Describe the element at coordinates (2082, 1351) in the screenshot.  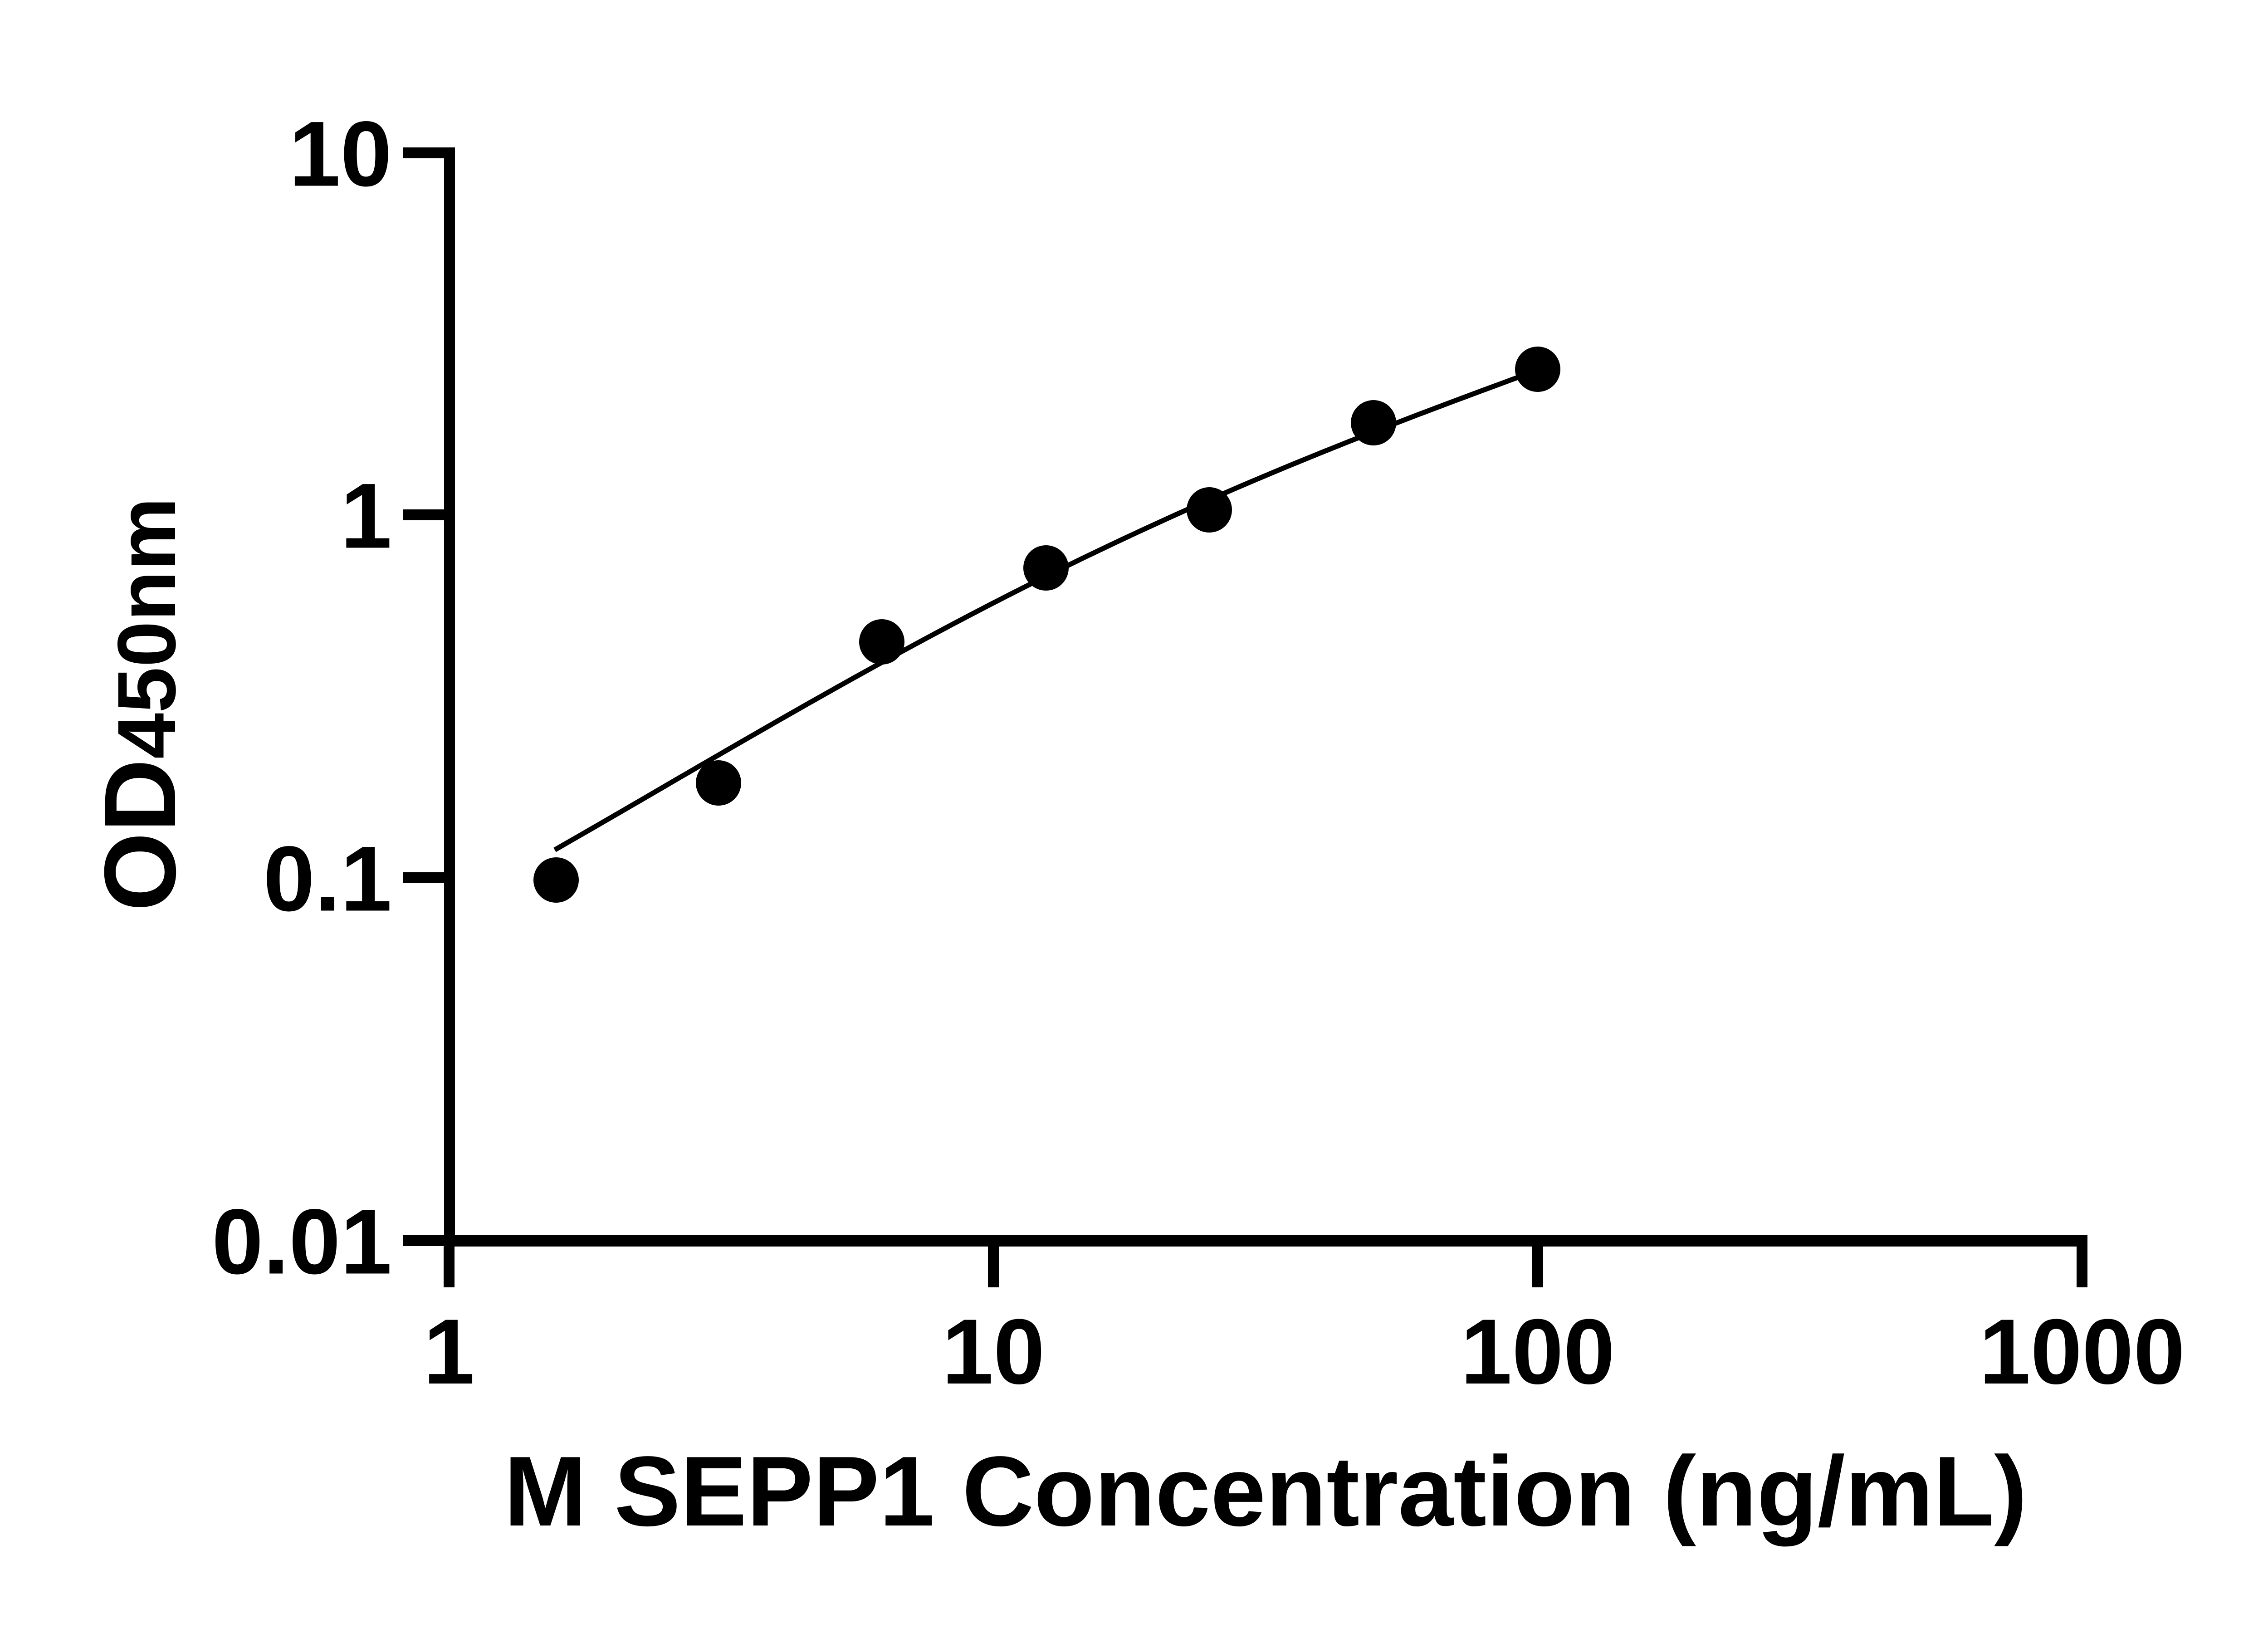
I see `svg-text: 1000` at that location.